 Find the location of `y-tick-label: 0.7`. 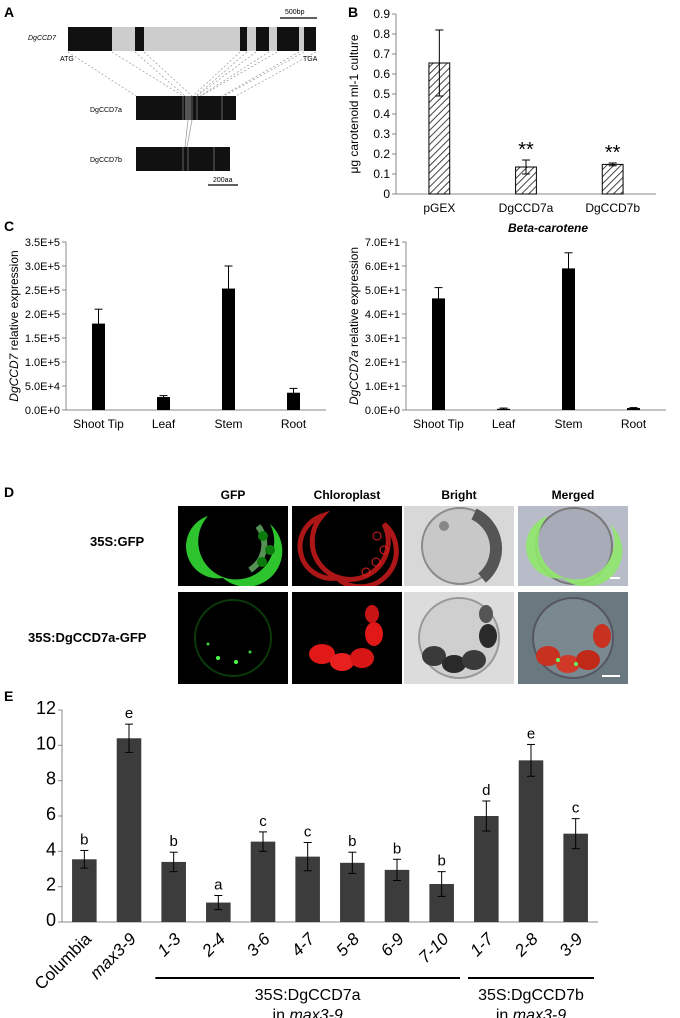

y-tick-label: 0.7 is located at coordinates (381, 54).